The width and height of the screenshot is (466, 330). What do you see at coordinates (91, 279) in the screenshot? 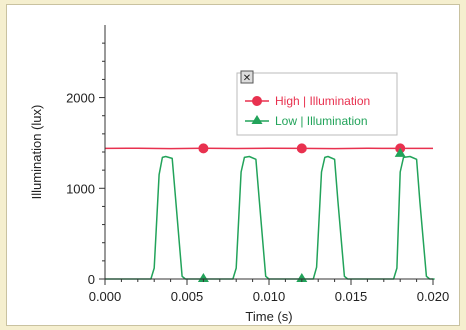
I see `y-tick-label: 0` at bounding box center [91, 279].